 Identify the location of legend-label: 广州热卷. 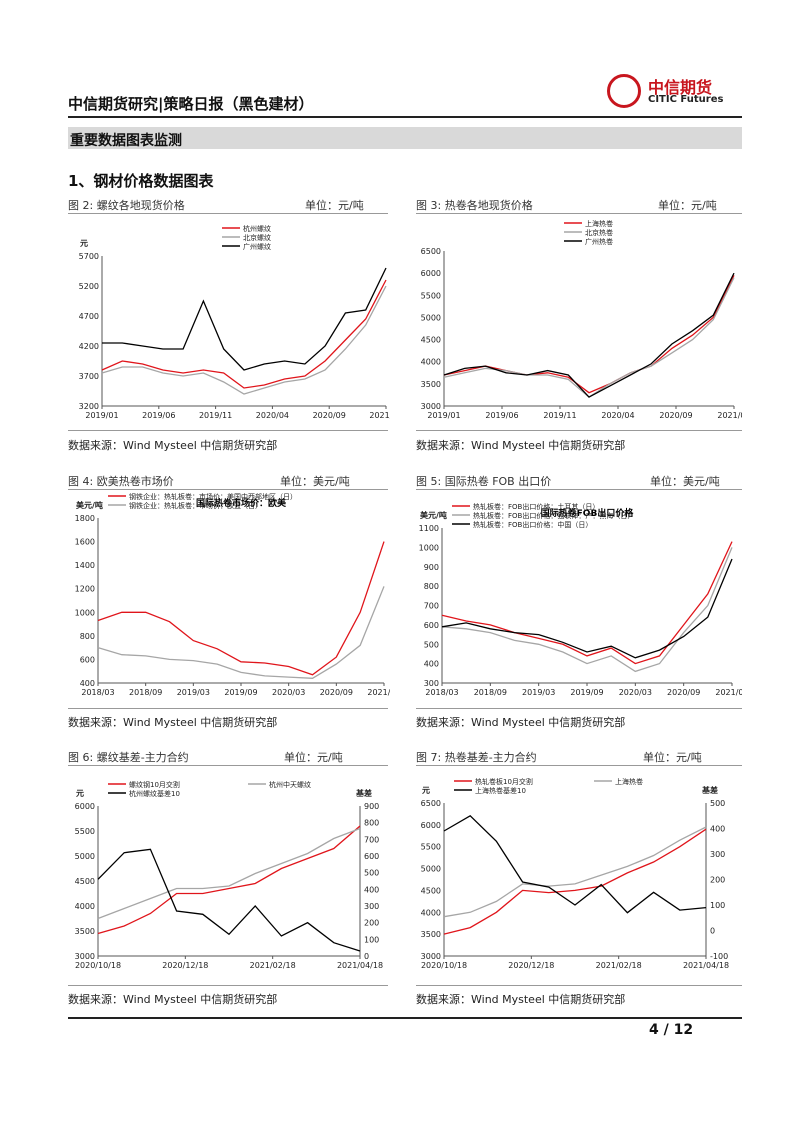
(599, 241).